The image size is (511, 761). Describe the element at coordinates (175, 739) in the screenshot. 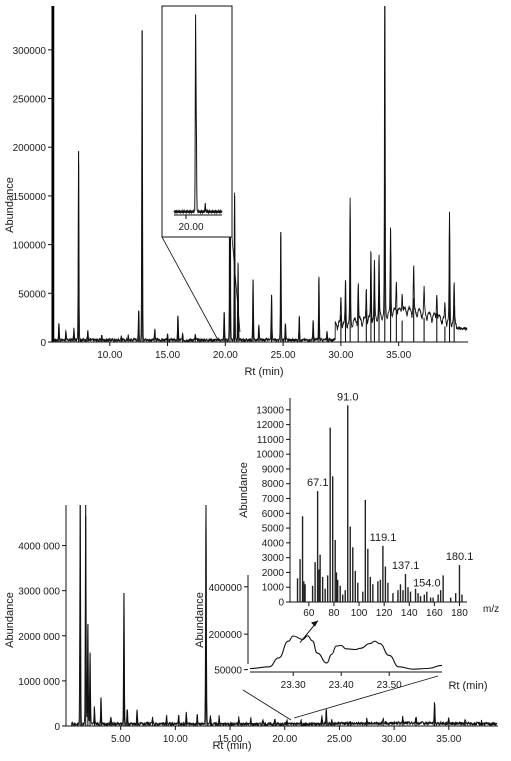

I see `chart2-x-tick-label: 10.00` at that location.